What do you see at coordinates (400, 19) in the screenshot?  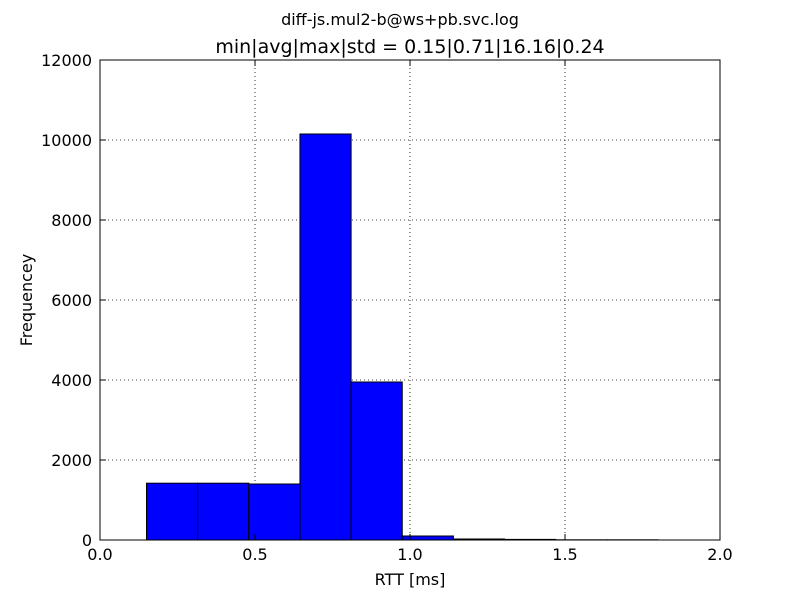 I see `figure-suptitle: diff-js.mul2-b@ws+pb.svc.log` at bounding box center [400, 19].